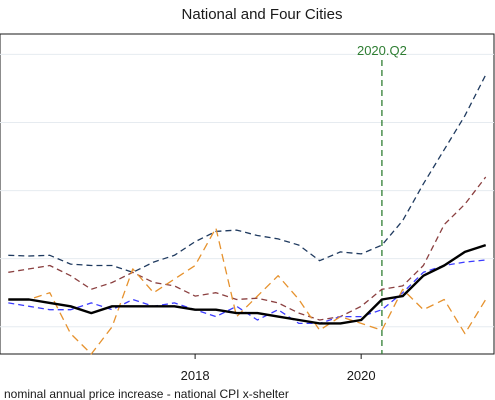  I want to click on event-marker: 2020.Q2, so click(382, 198).